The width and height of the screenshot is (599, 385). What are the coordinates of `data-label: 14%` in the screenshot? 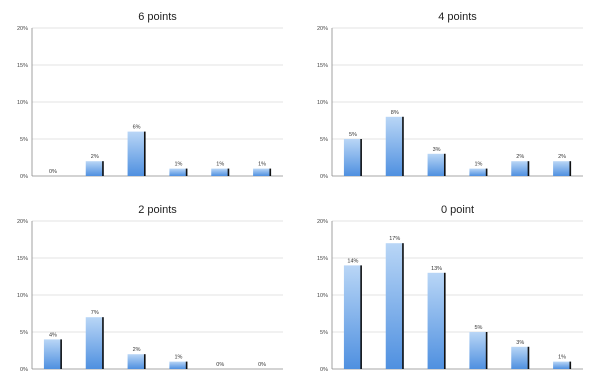 It's located at (352, 261).